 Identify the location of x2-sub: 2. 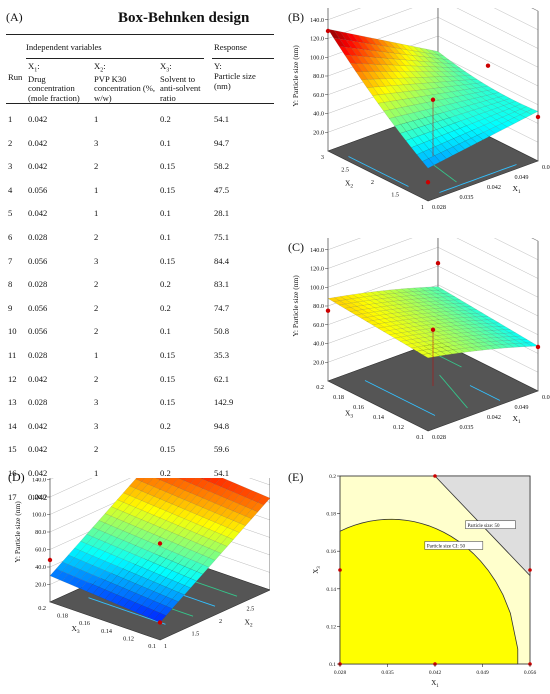
(102, 70).